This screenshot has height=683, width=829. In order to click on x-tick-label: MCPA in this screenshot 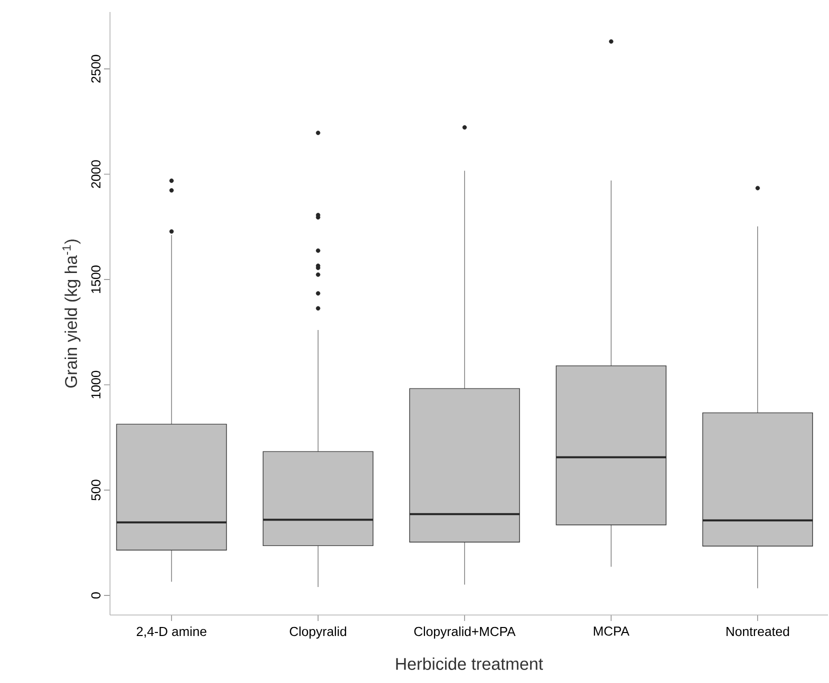, I will do `click(612, 631)`.